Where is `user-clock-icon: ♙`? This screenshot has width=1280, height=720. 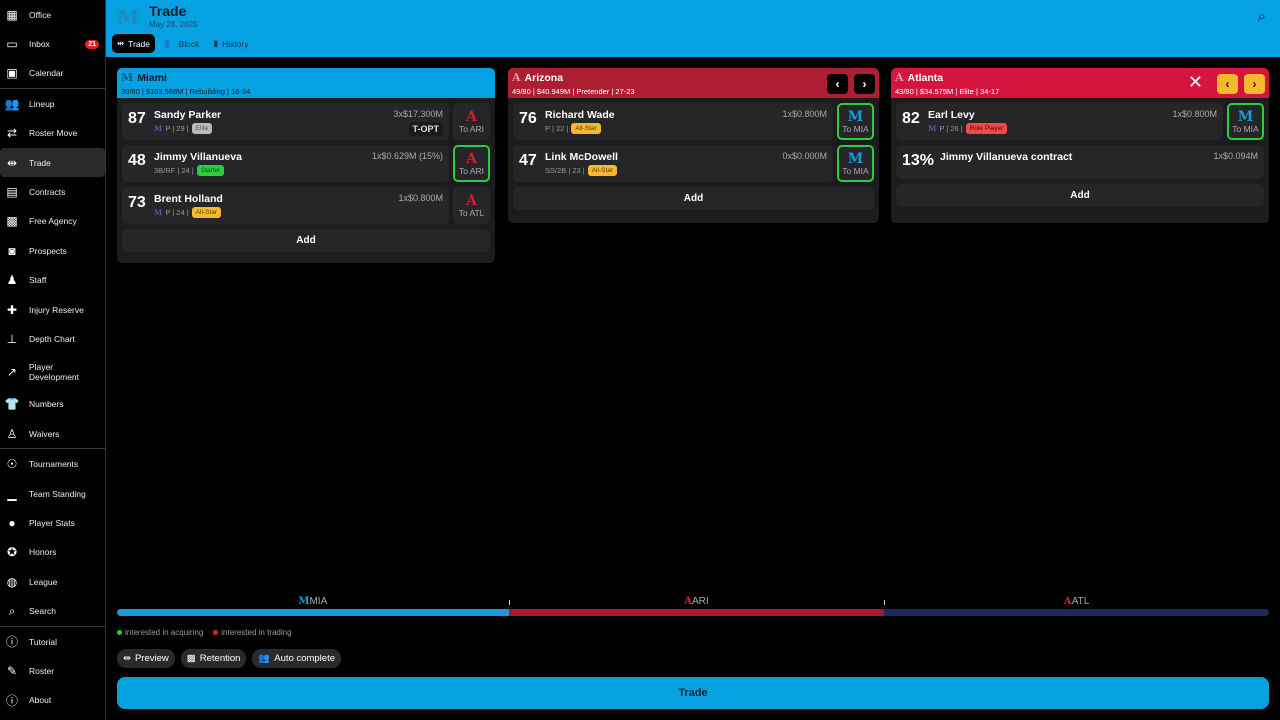 user-clock-icon: ♙ is located at coordinates (12, 433).